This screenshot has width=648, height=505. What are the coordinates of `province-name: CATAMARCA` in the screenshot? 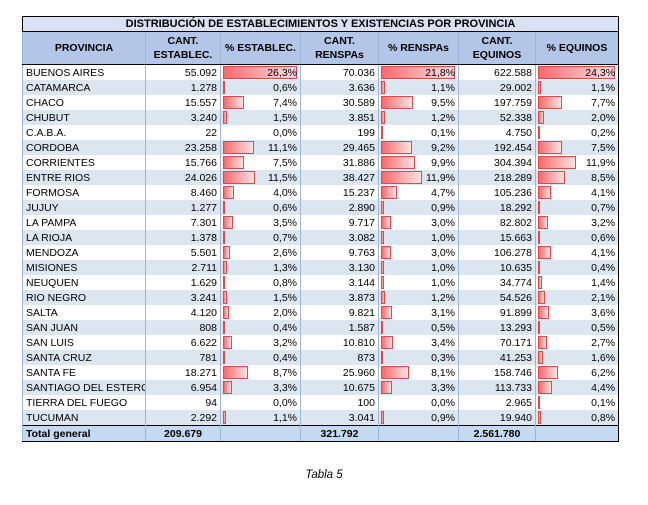 It's located at (84, 87).